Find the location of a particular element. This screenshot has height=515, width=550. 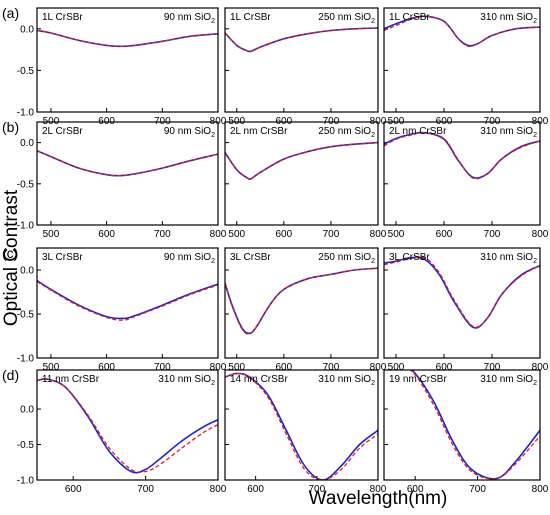

panel-row-label: (d) is located at coordinates (10, 375).